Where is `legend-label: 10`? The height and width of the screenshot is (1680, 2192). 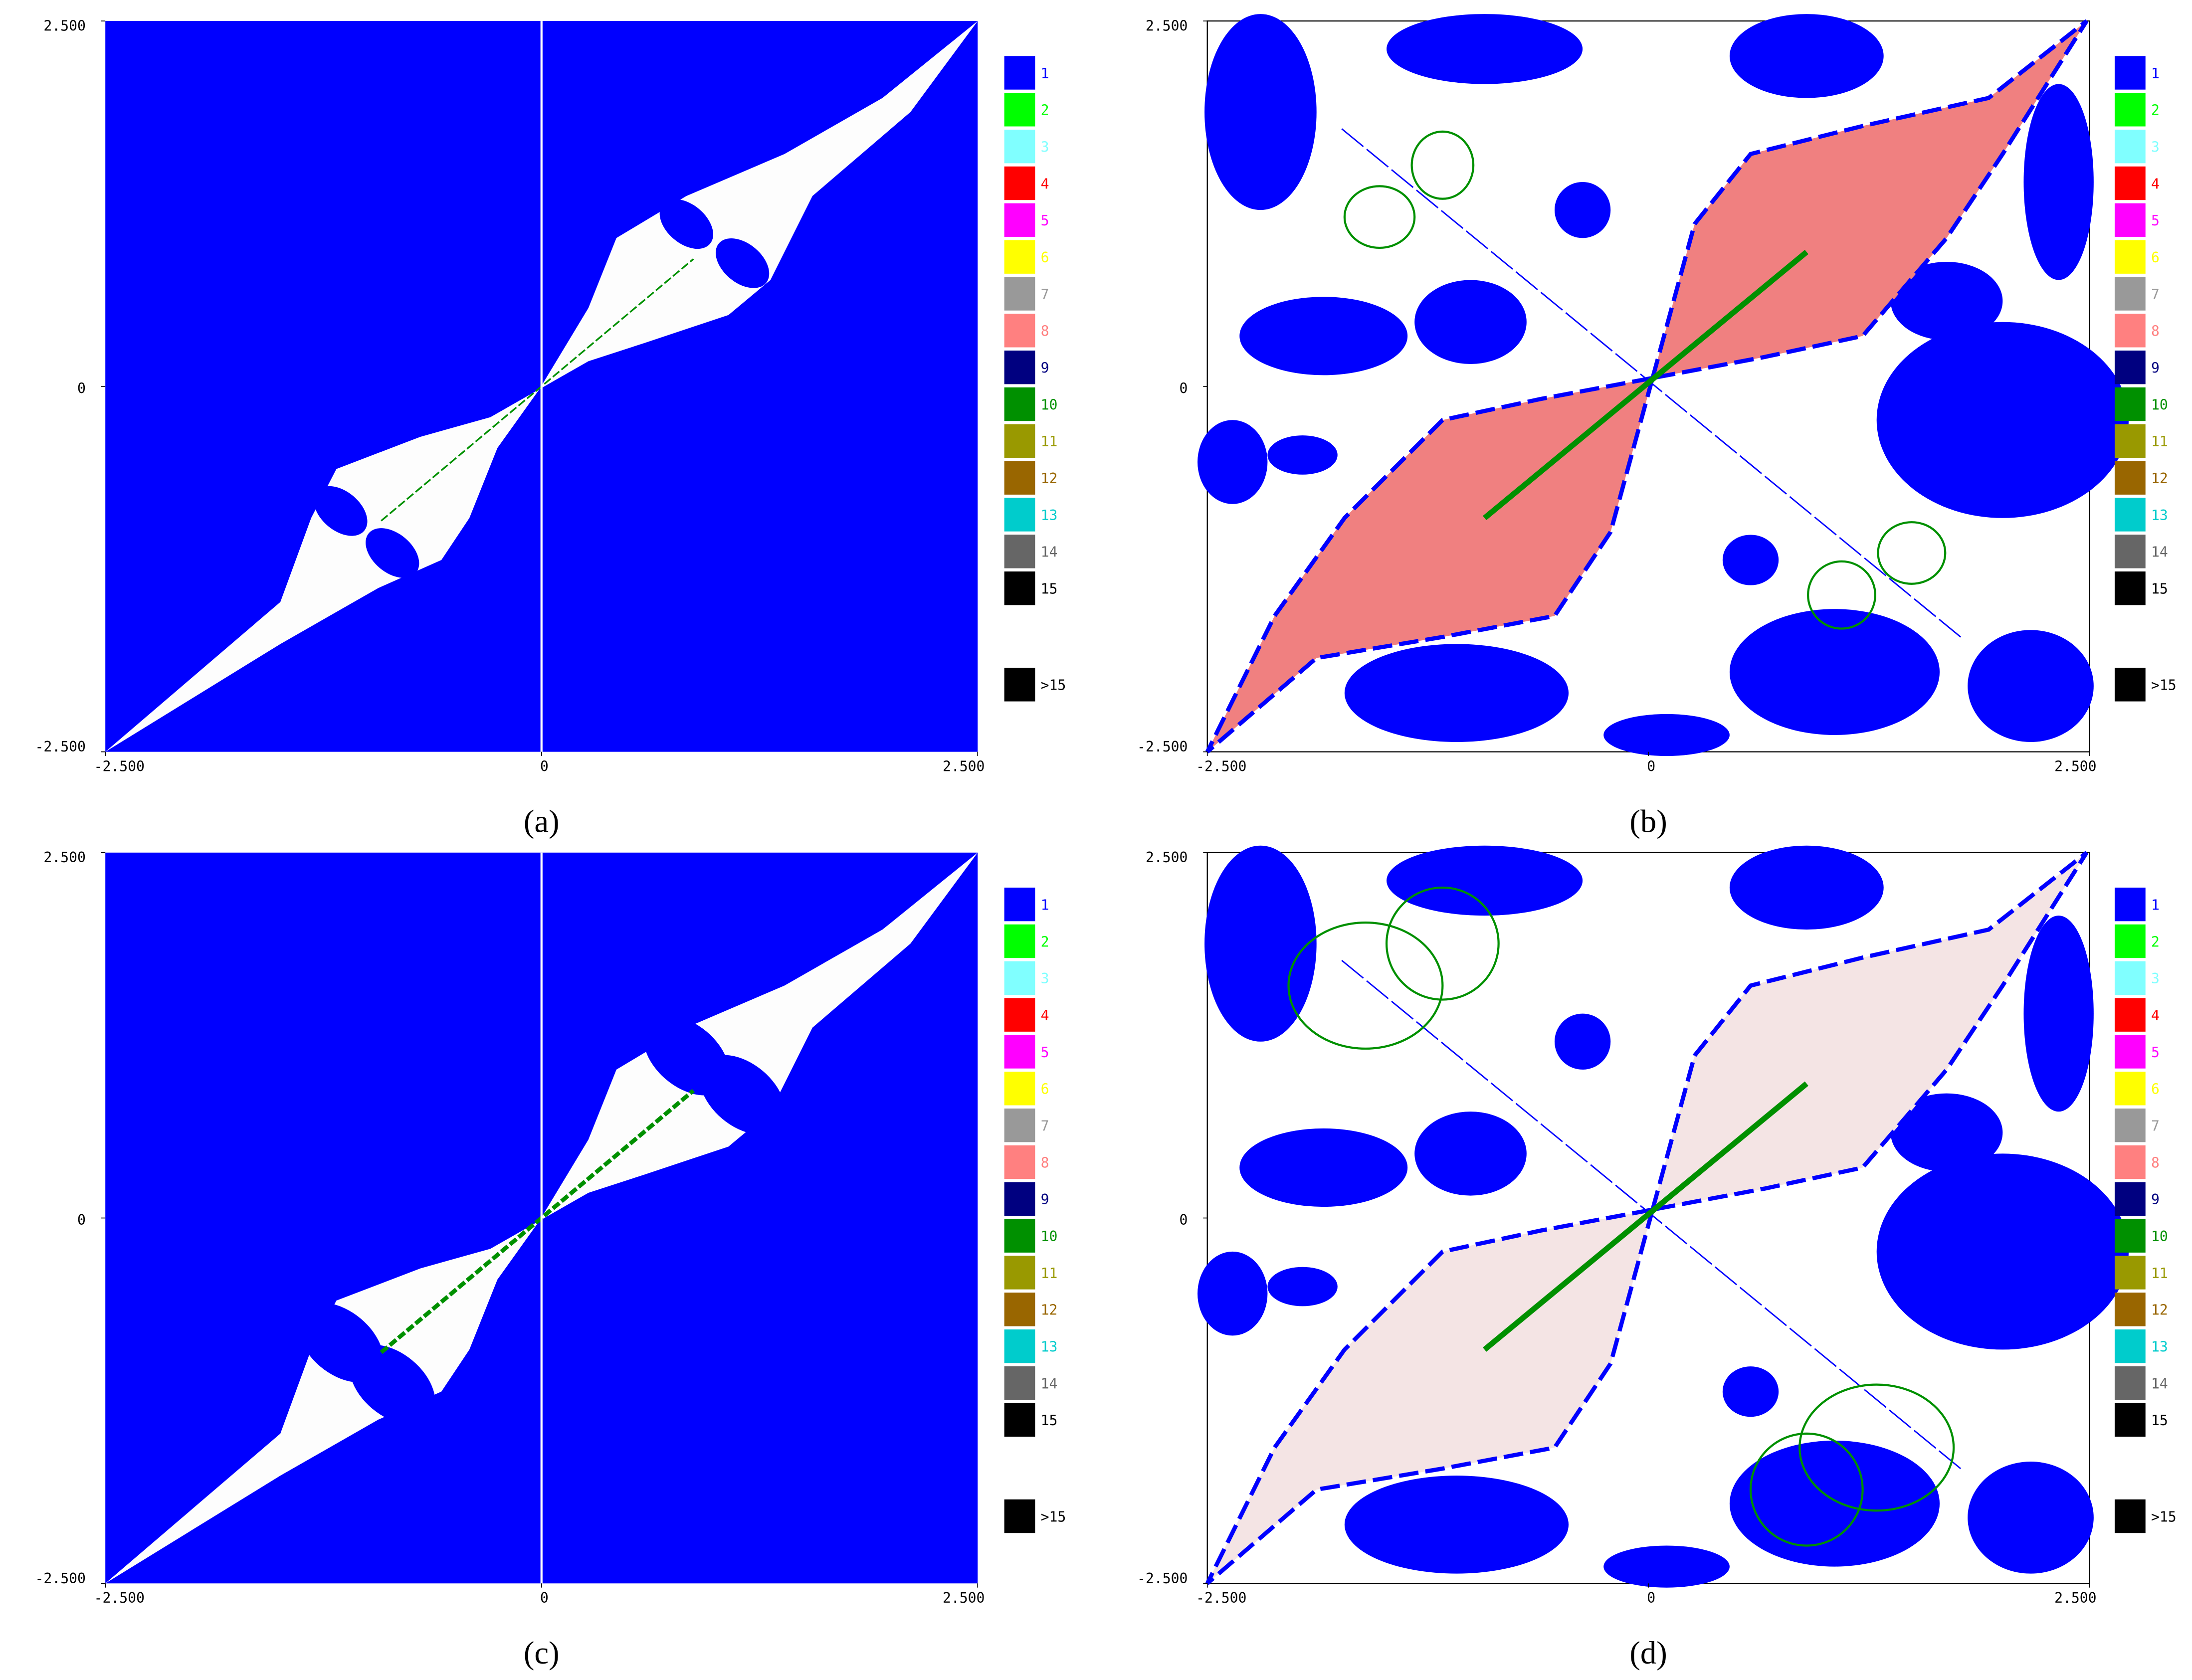
legend-label: 10 is located at coordinates (1049, 404).